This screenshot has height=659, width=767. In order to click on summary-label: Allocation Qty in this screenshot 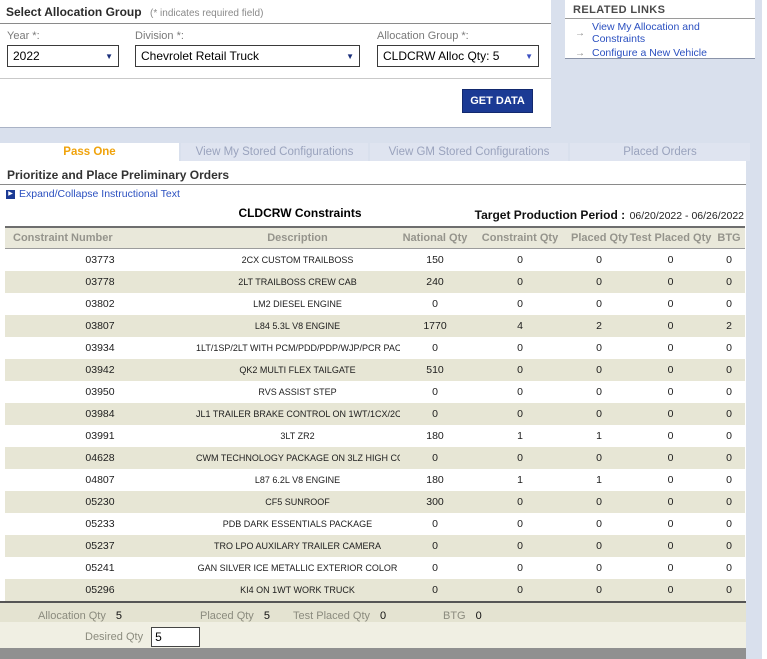, I will do `click(72, 616)`.